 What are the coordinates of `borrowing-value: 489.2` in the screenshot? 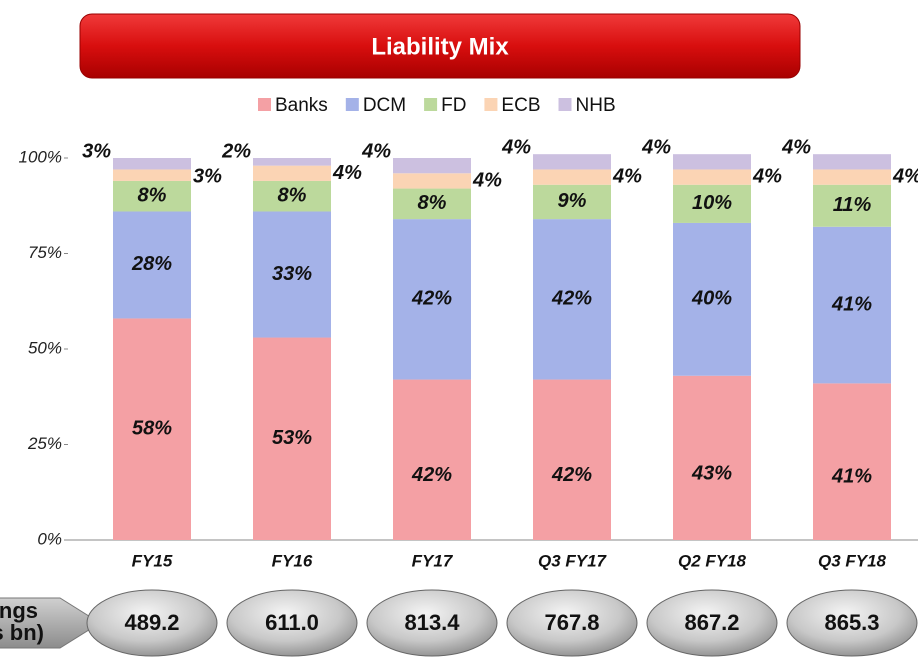 It's located at (151, 622).